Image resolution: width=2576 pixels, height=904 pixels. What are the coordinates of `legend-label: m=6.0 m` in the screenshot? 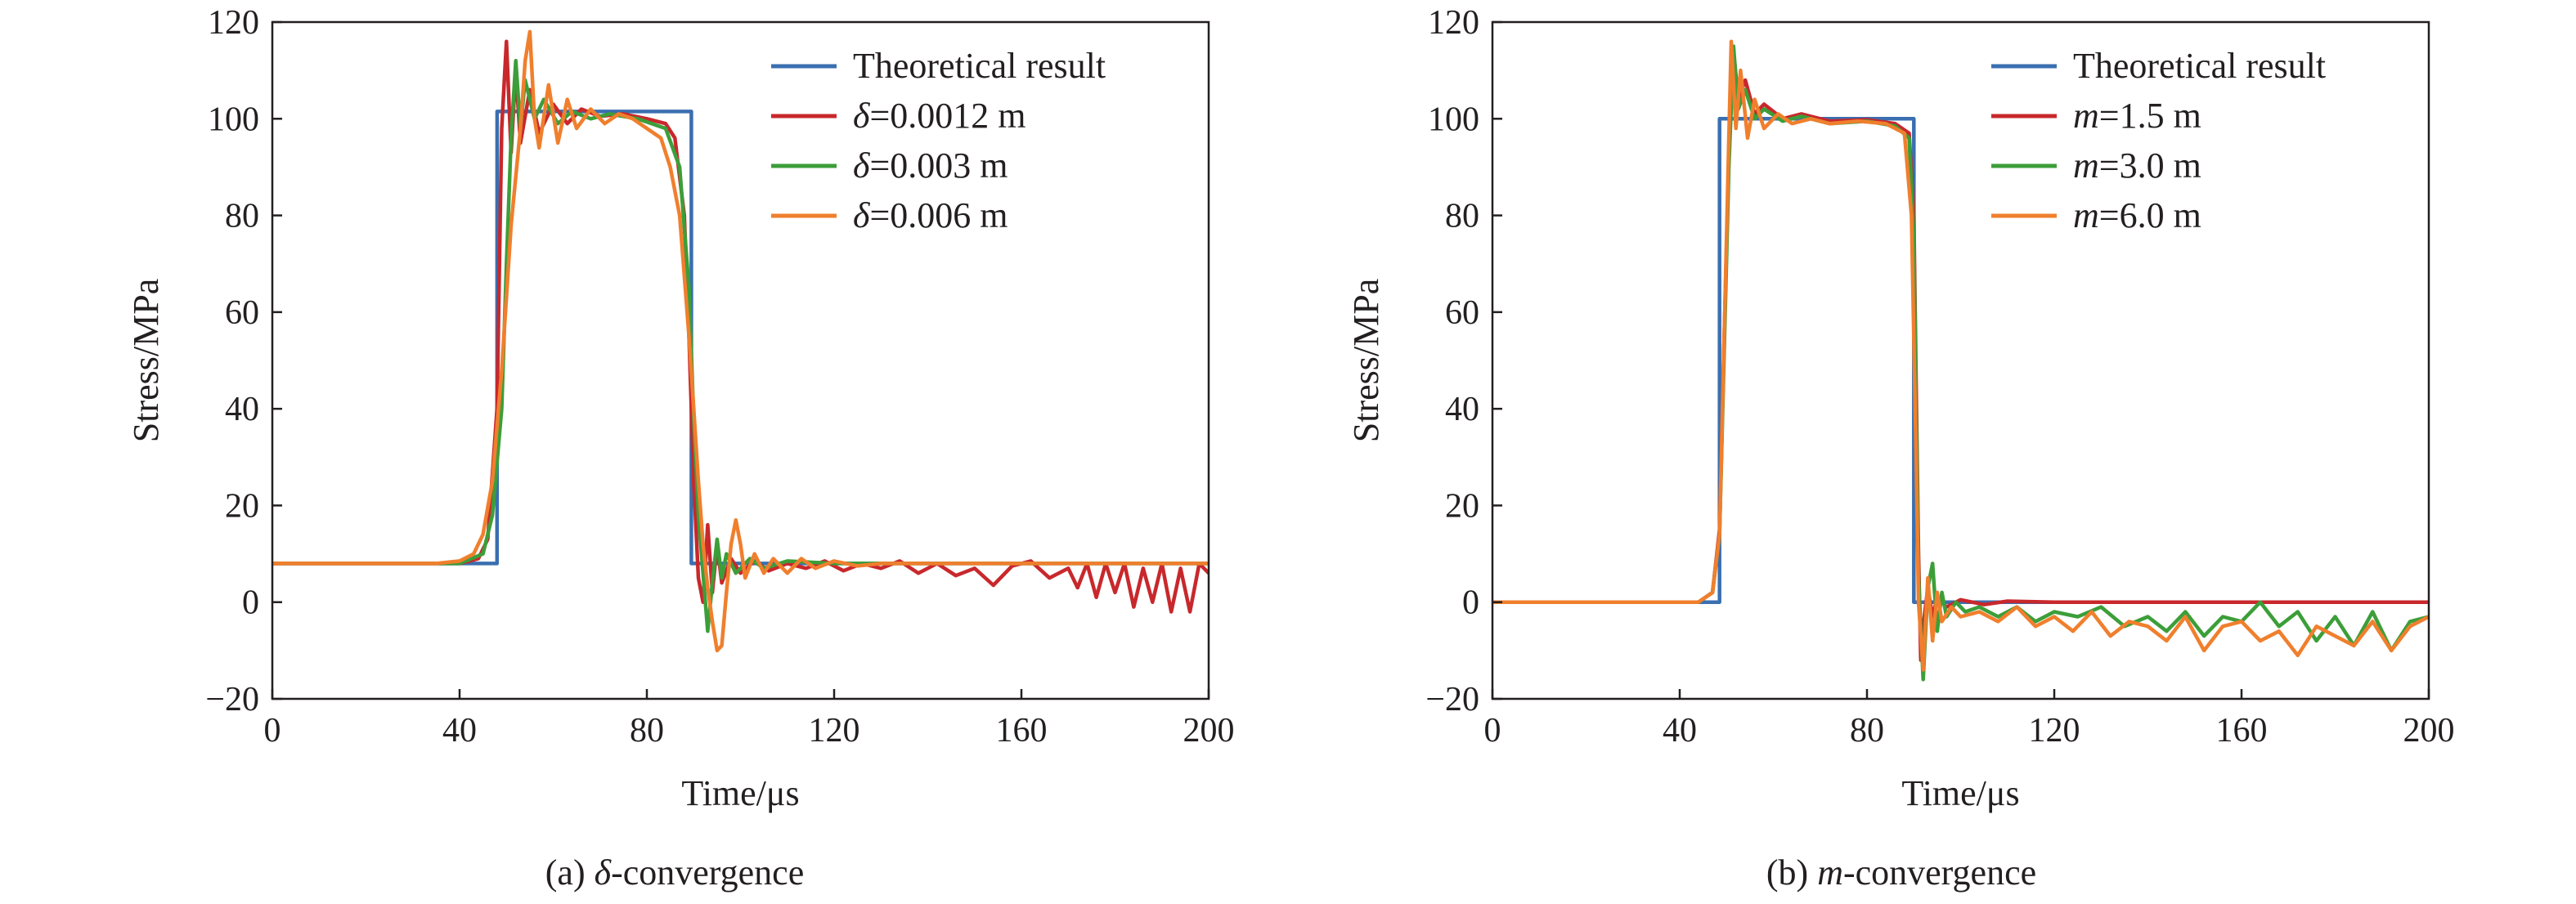 It's located at (2137, 215).